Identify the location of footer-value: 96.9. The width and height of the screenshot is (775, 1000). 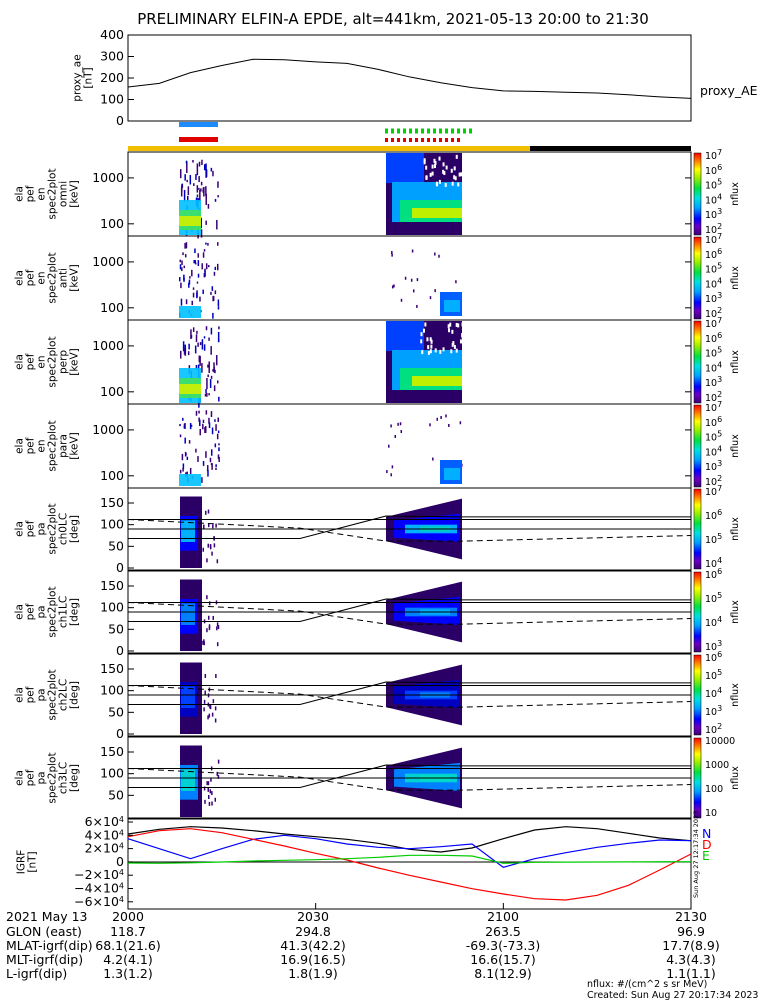
(691, 931).